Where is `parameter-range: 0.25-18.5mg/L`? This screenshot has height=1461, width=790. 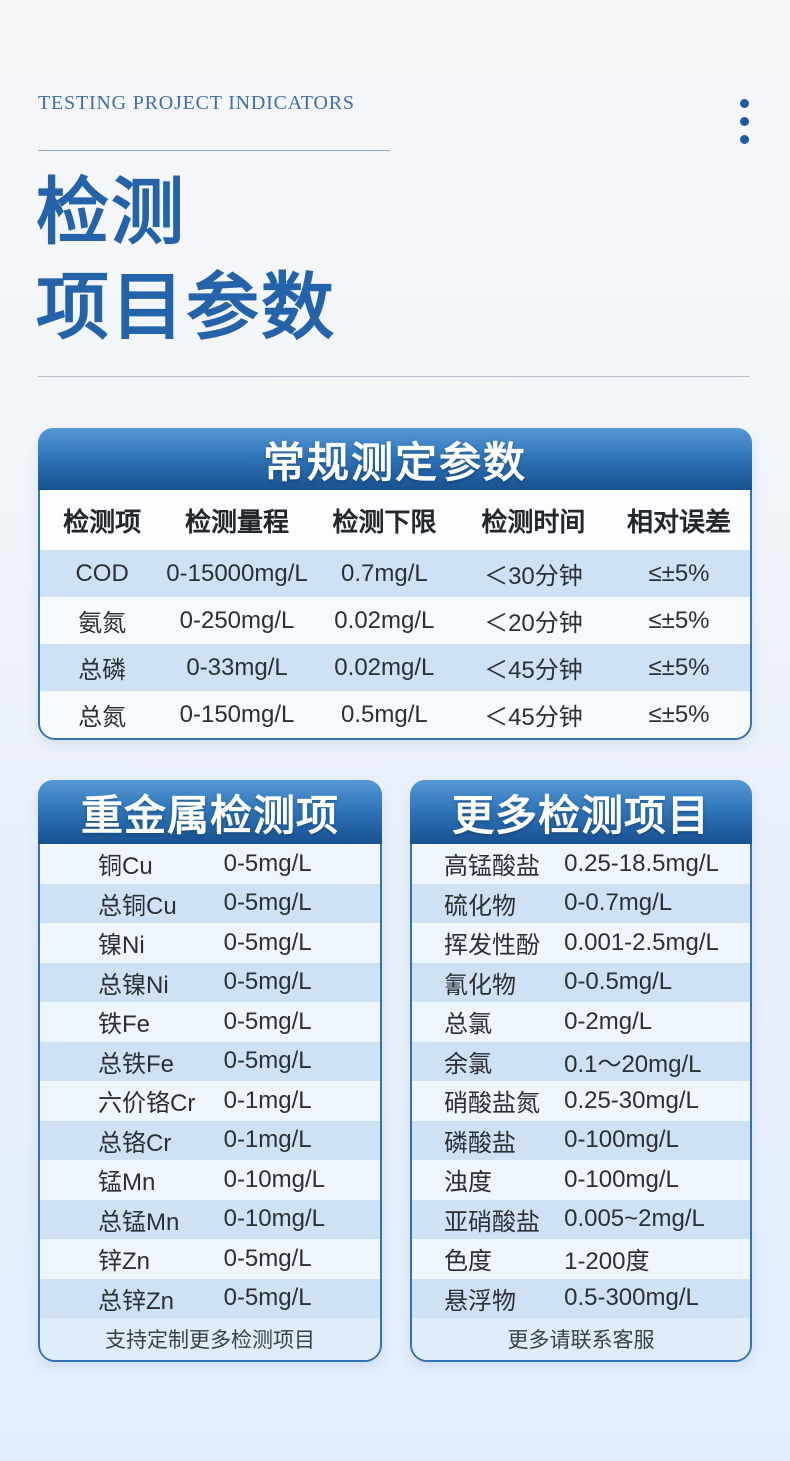 parameter-range: 0.25-18.5mg/L is located at coordinates (641, 863).